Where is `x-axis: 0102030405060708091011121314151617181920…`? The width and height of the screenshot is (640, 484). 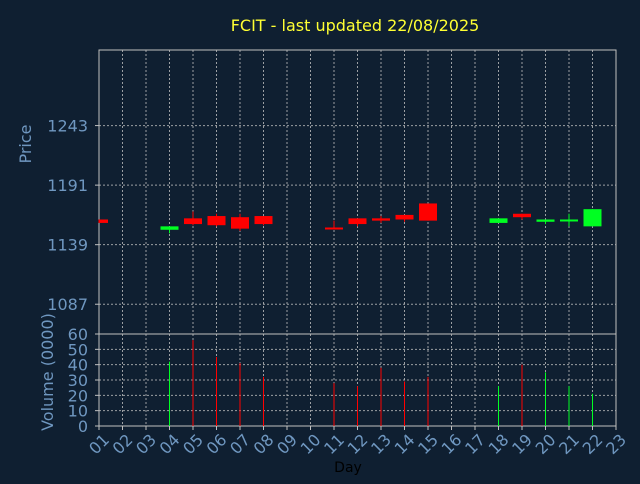
x-axis: 0102030405060708091011121314151617181920… is located at coordinates (357, 451).